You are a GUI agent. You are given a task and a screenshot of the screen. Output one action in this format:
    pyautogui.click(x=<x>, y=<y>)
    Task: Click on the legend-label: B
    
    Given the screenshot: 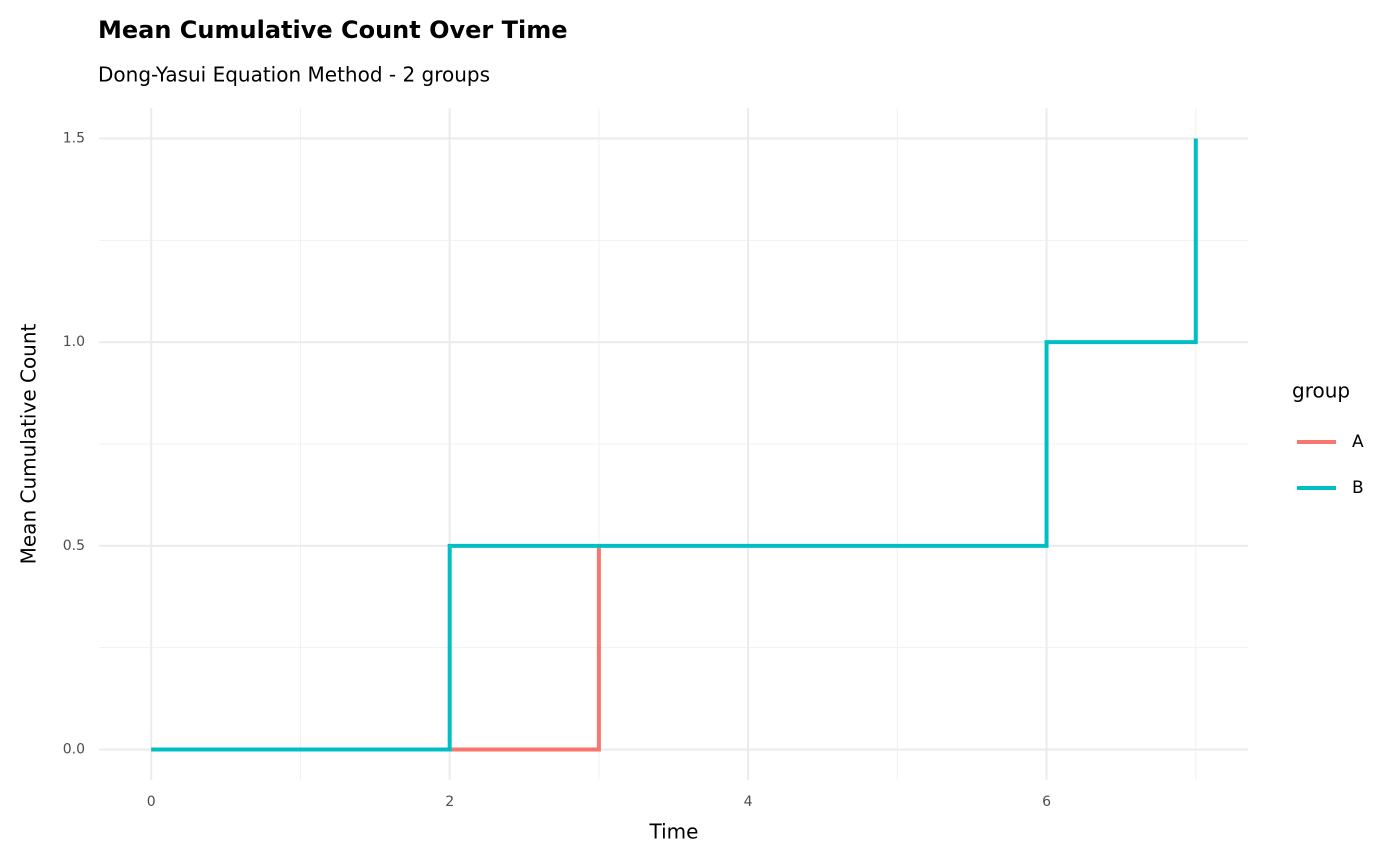 What is the action you would take?
    pyautogui.click(x=1358, y=488)
    